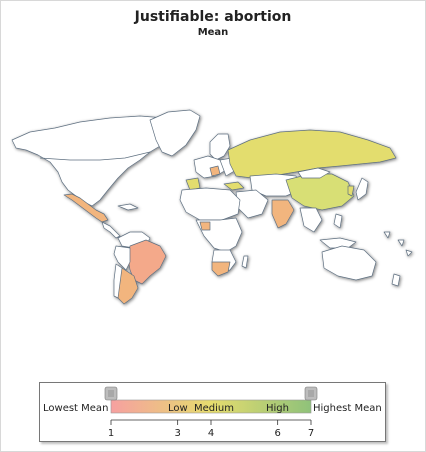  I want to click on region-india, so click(283, 214).